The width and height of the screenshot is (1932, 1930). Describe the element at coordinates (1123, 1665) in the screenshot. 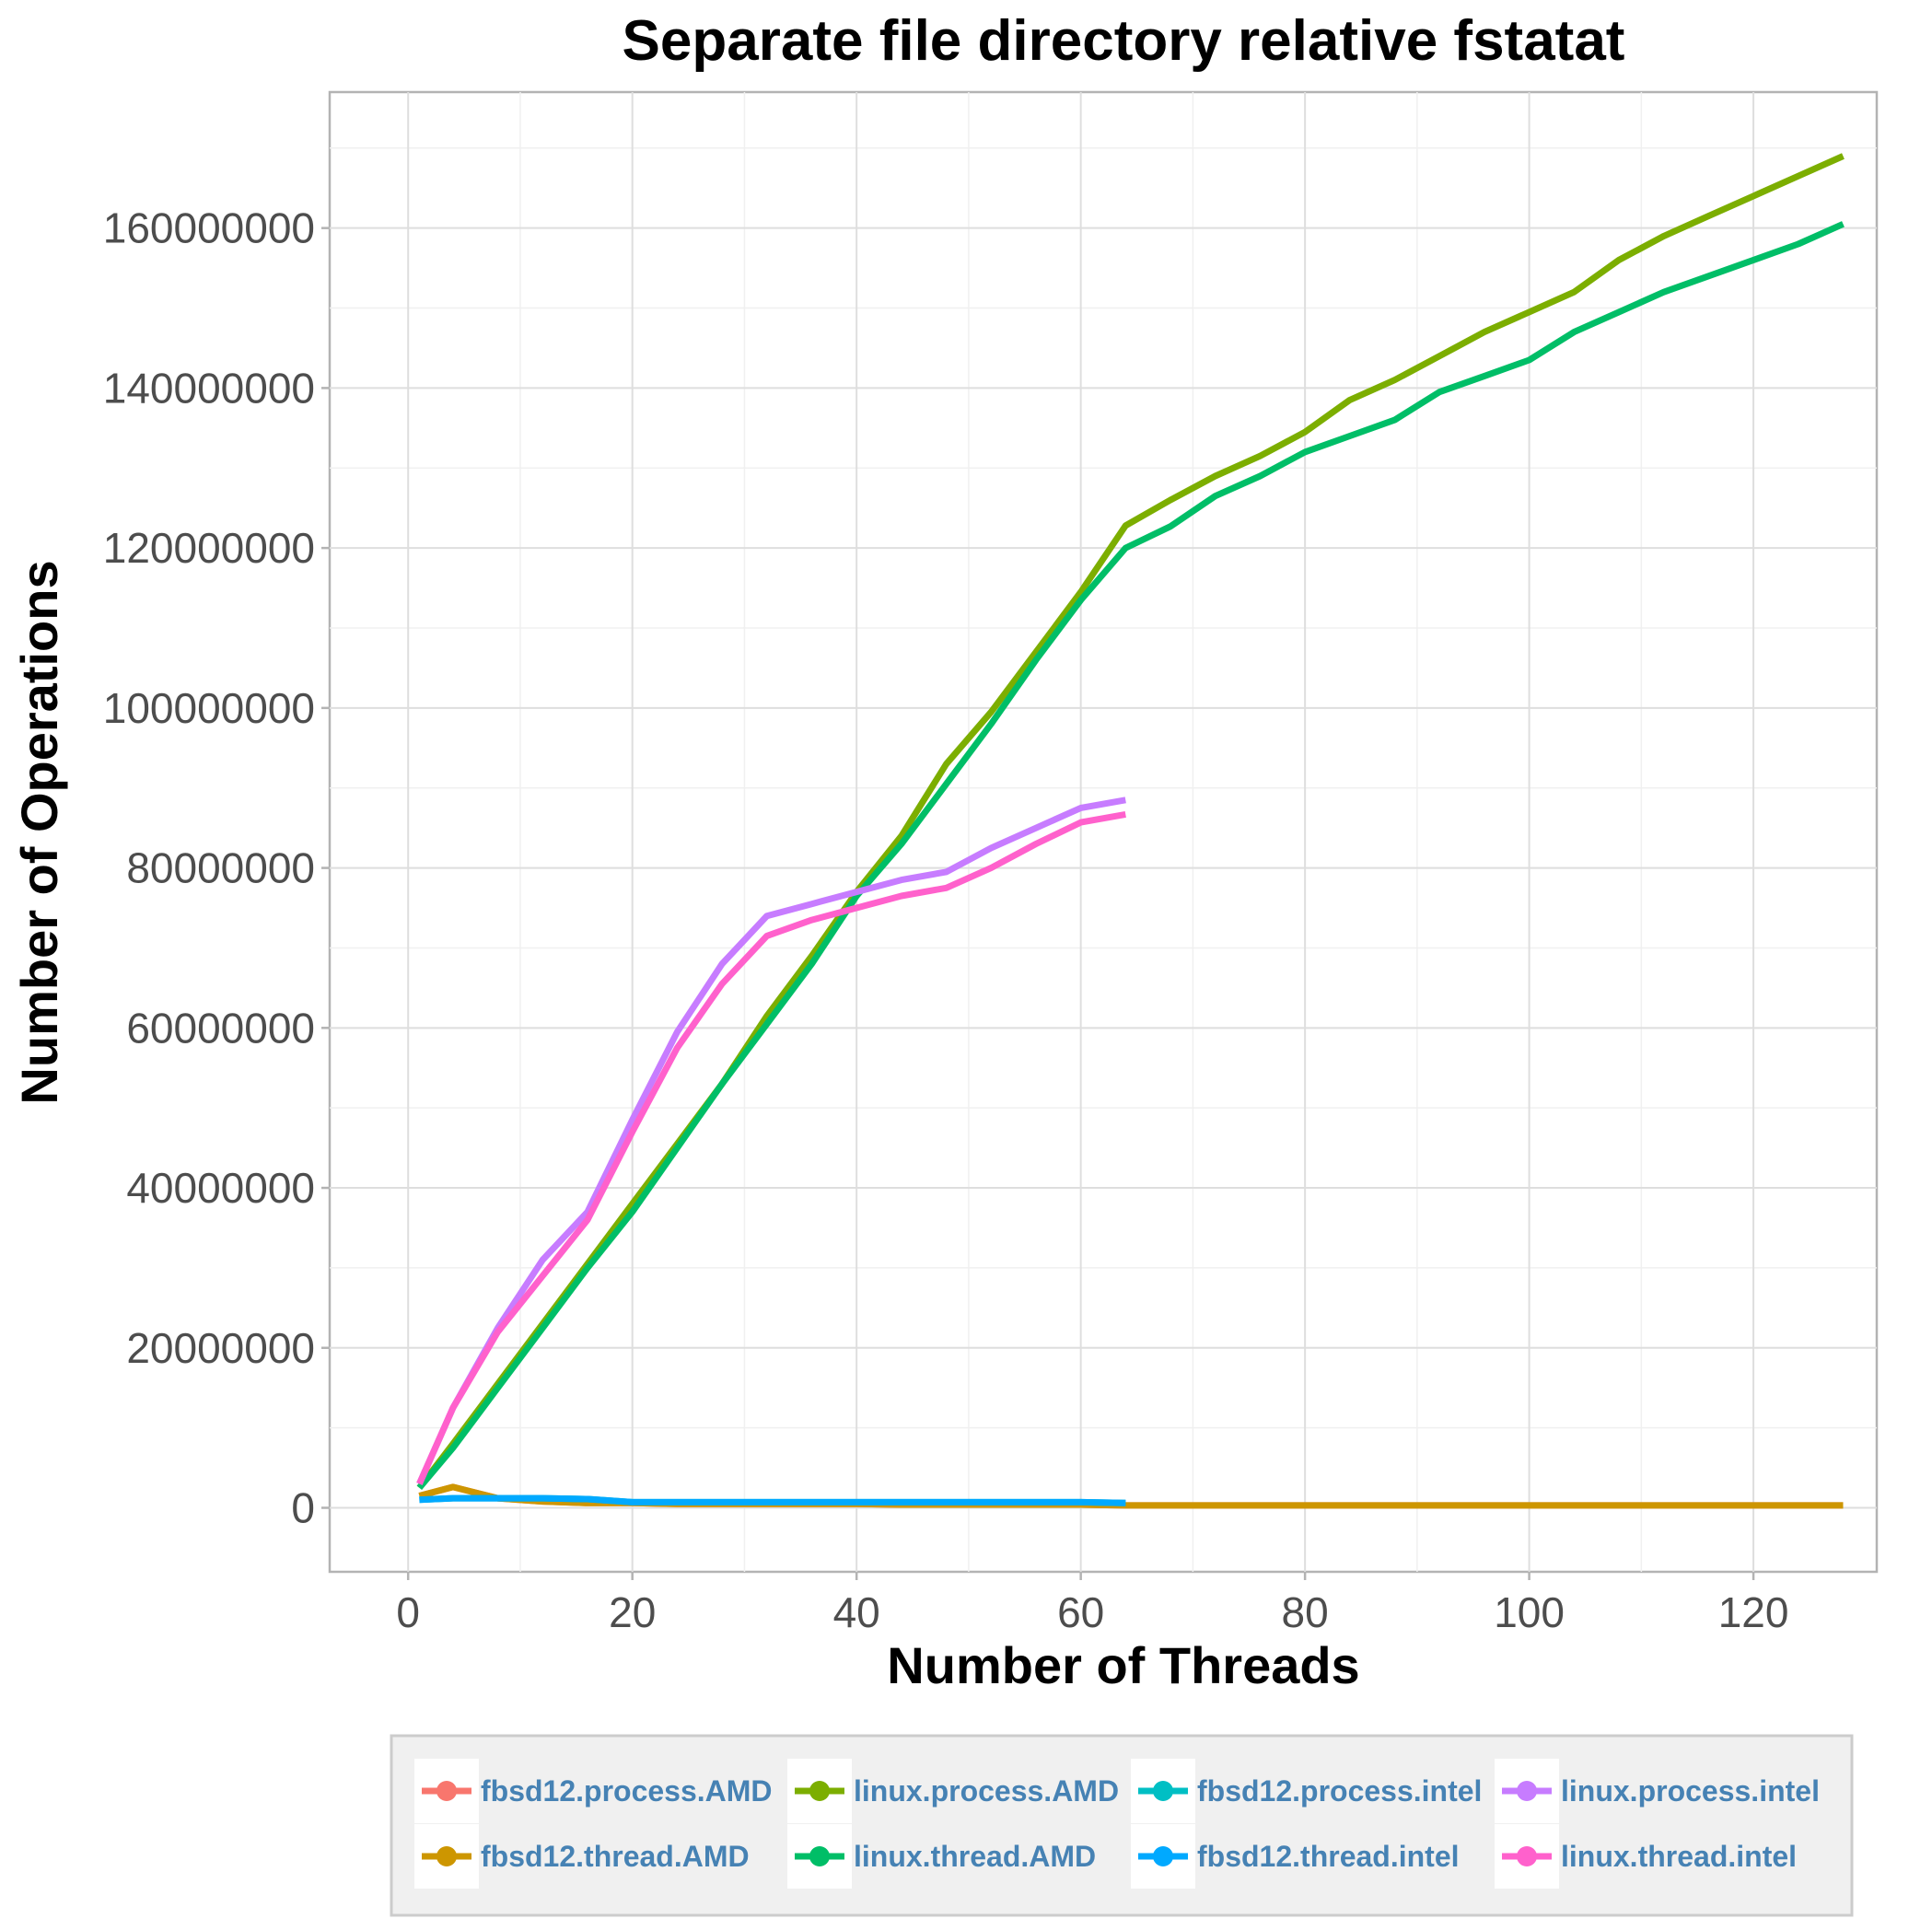

I see `x-axis-title: Number of Threads` at that location.